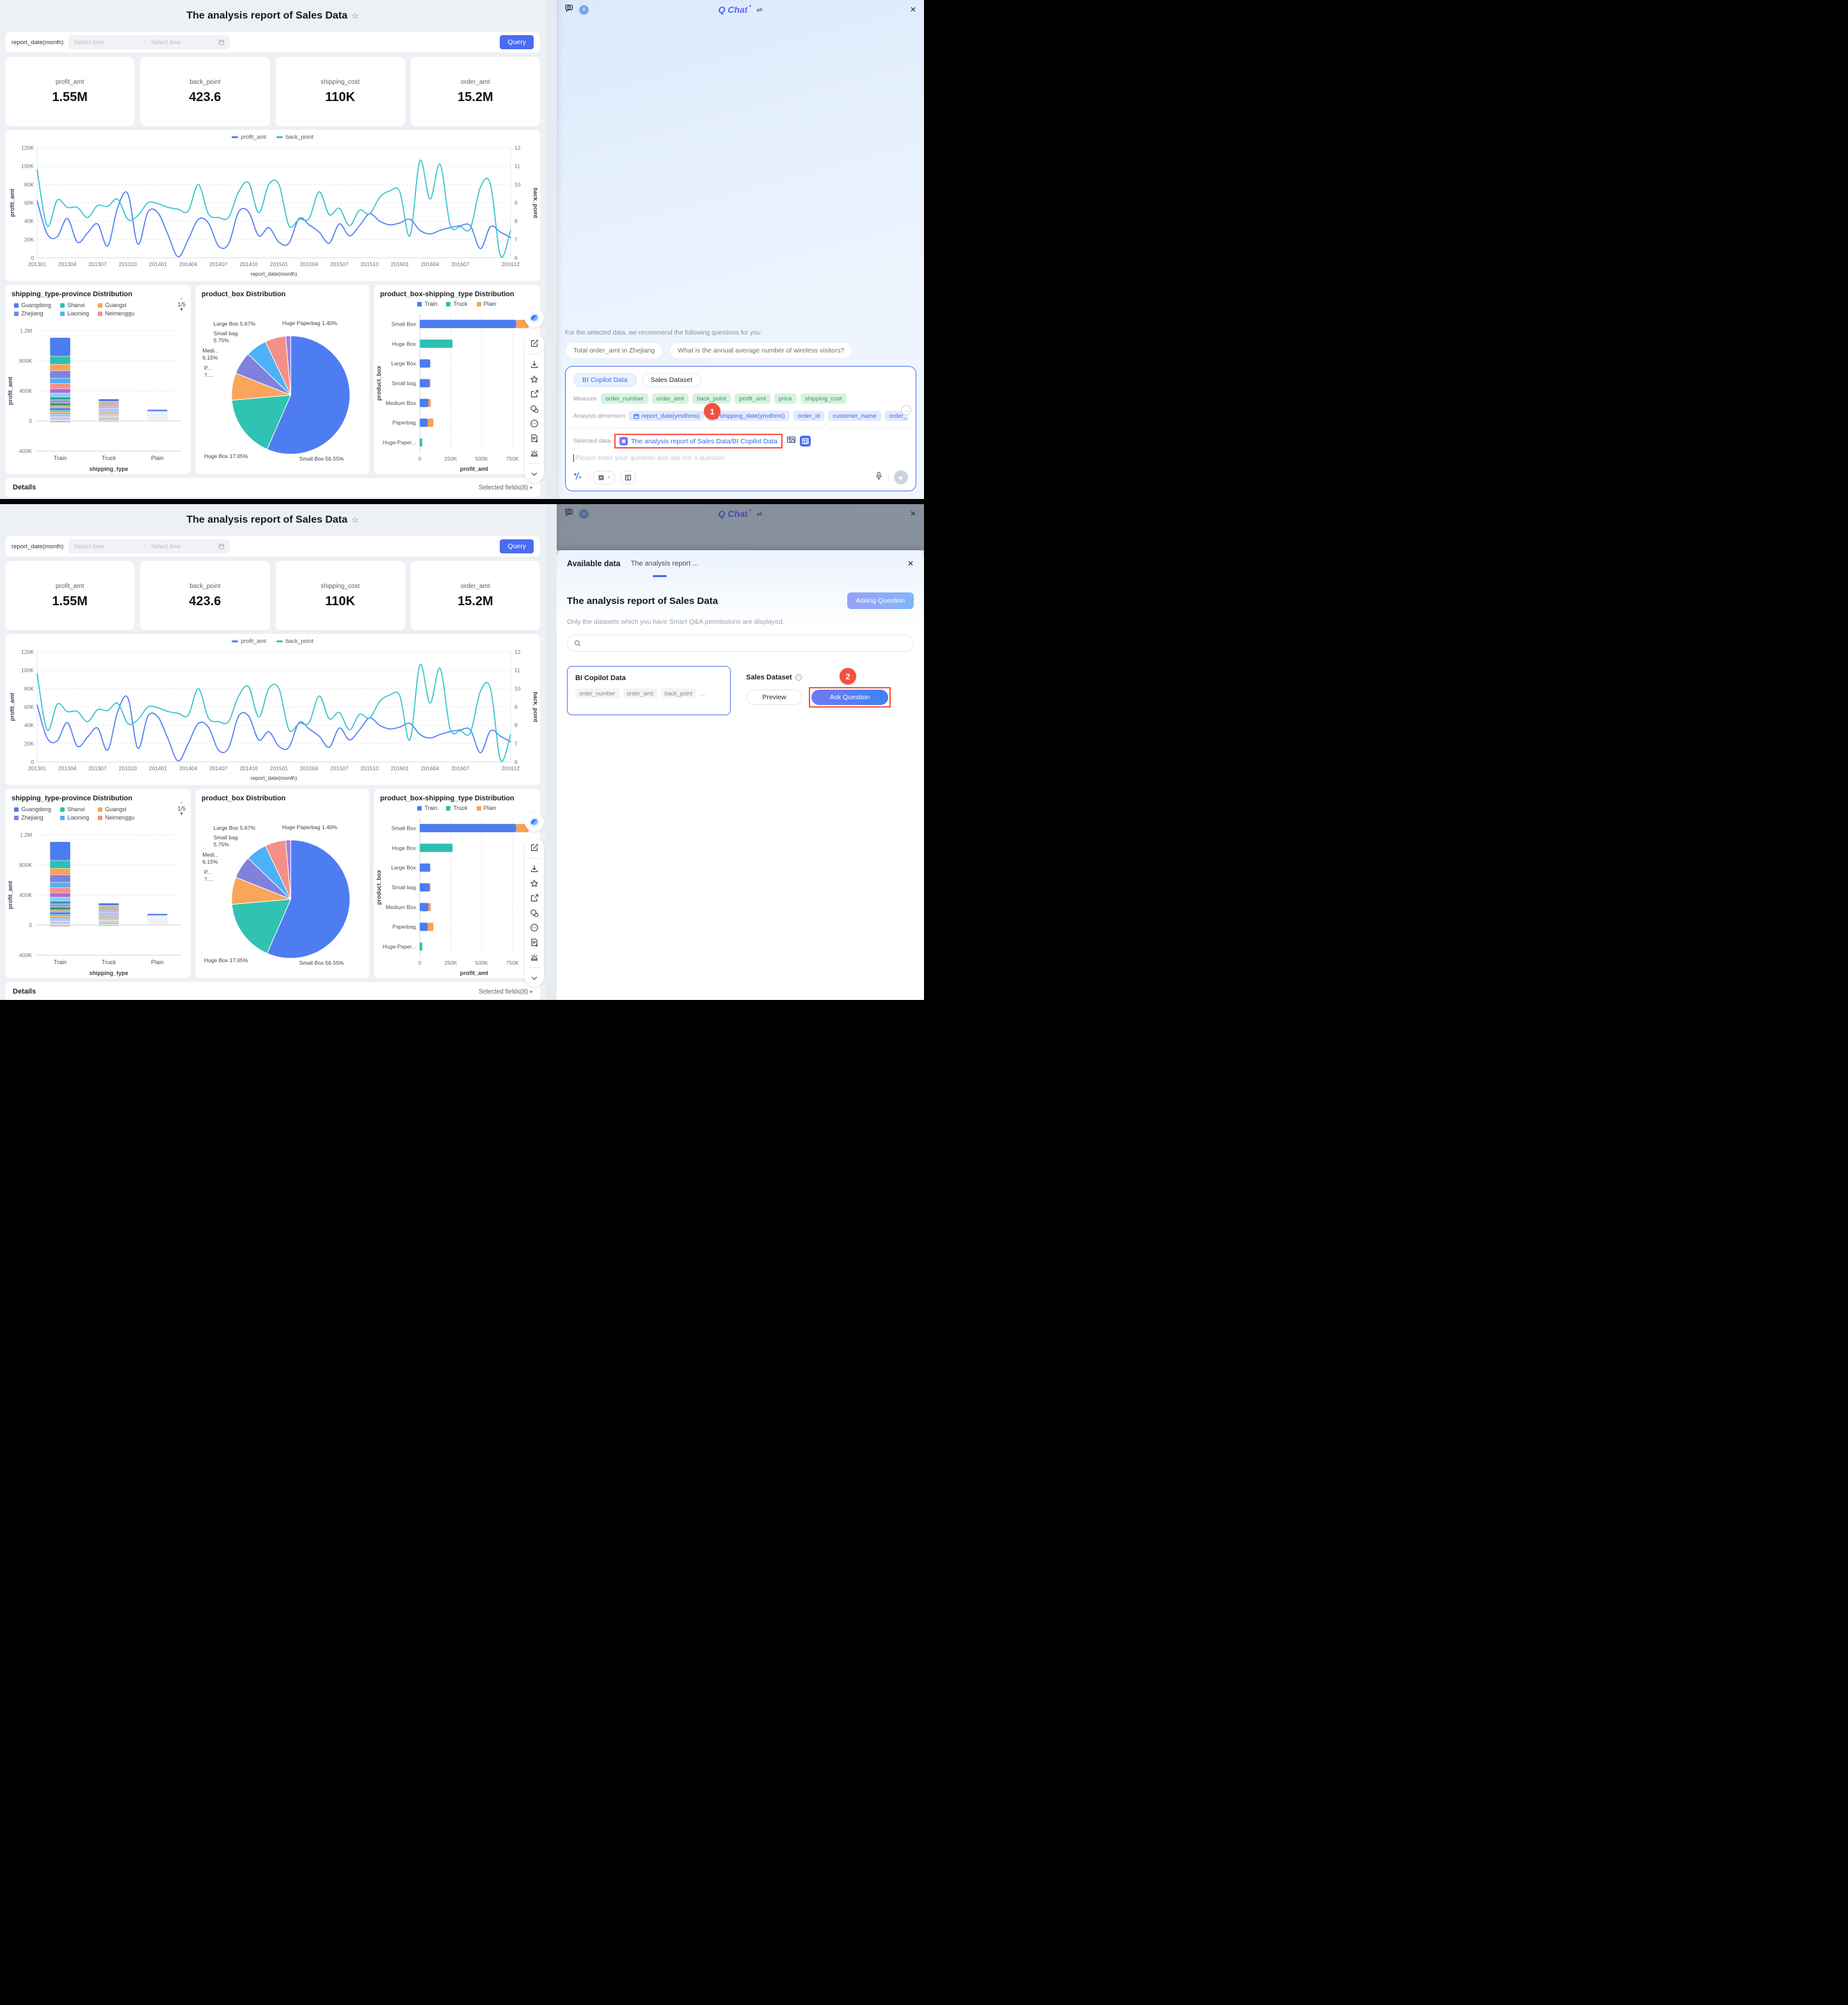  I want to click on preview-button: Preview, so click(774, 697).